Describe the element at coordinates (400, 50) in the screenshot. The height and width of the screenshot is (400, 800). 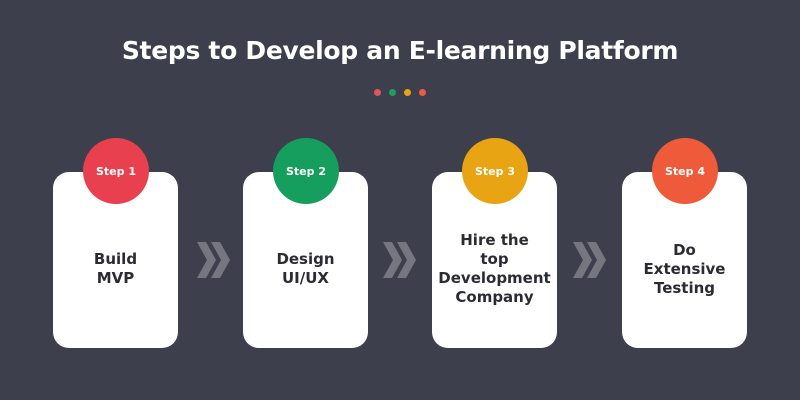
I see `page-title: Steps to Develop an E-learning Platform` at that location.